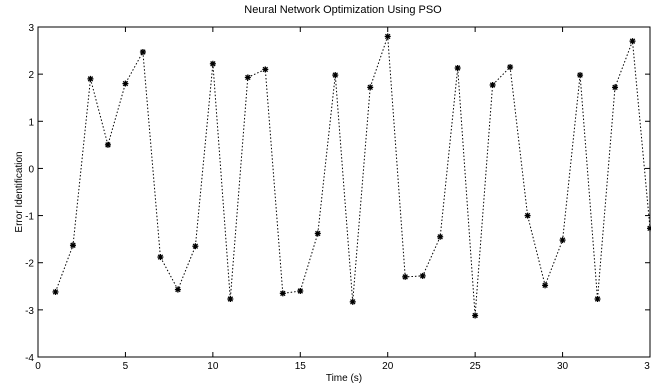 Image resolution: width=651 pixels, height=383 pixels. I want to click on x-tick-label: 10, so click(213, 366).